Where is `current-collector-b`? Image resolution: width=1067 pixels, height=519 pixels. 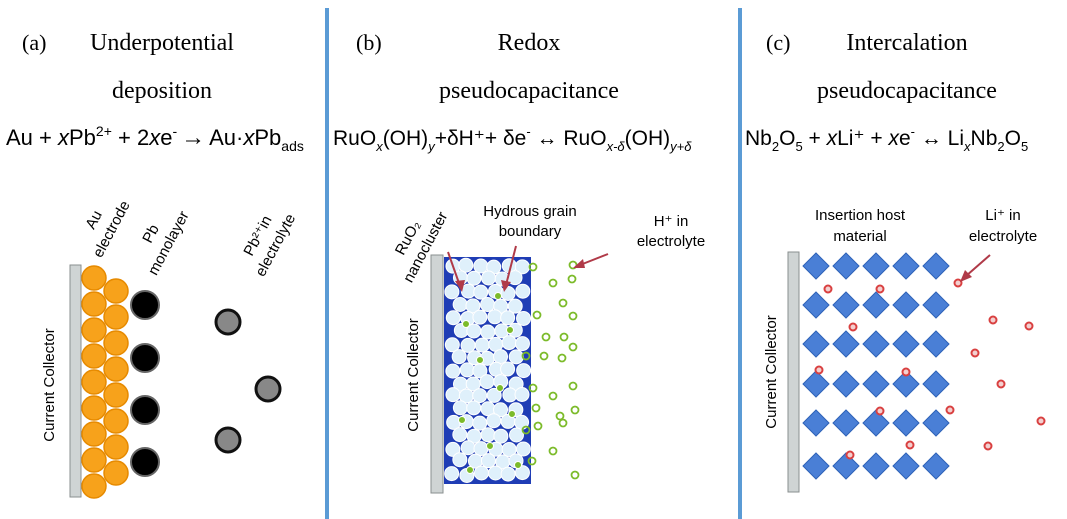
current-collector-b is located at coordinates (437, 374).